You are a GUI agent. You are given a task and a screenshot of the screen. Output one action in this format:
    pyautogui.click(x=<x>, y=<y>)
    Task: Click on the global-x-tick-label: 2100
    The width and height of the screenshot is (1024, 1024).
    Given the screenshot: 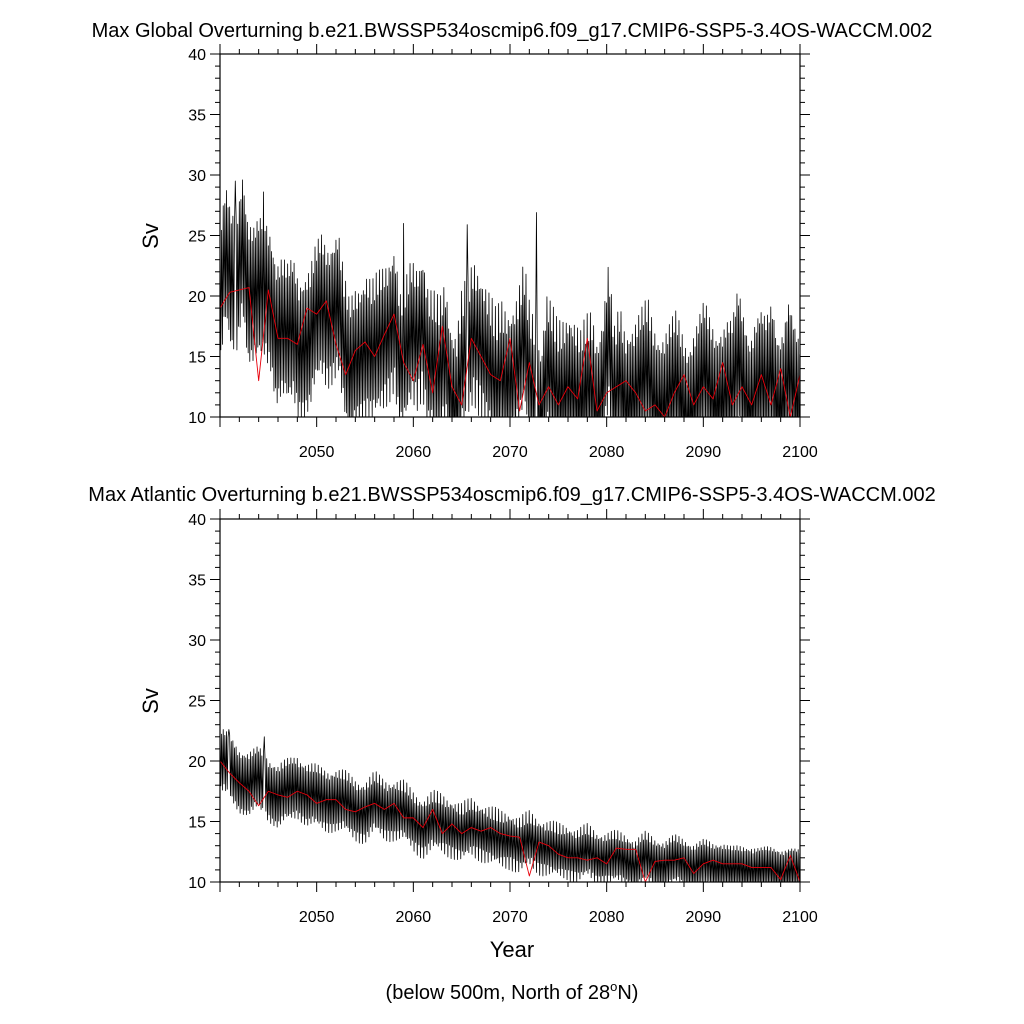 What is the action you would take?
    pyautogui.click(x=800, y=452)
    